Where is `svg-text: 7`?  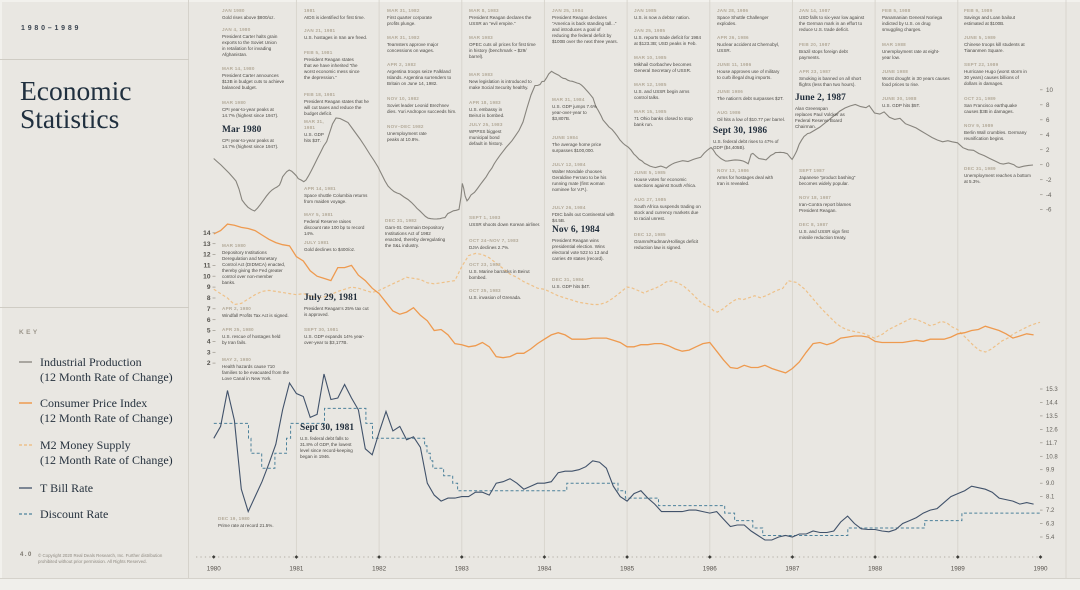
svg-text: 7 is located at coordinates (209, 309).